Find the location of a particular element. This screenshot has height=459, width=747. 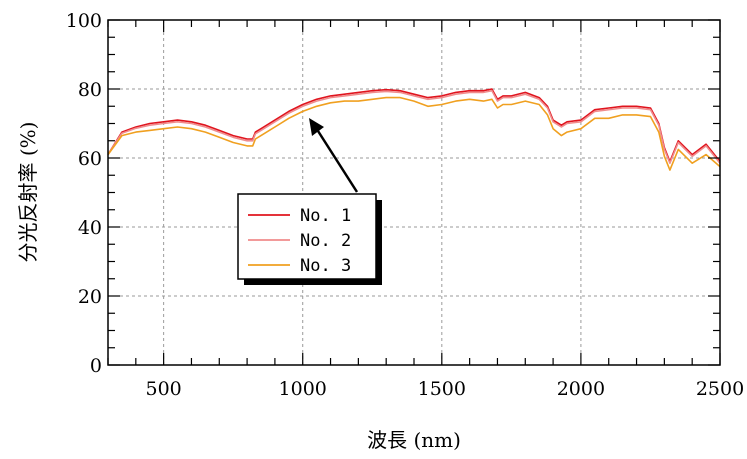

x-tick-label: 500 is located at coordinates (164, 389).